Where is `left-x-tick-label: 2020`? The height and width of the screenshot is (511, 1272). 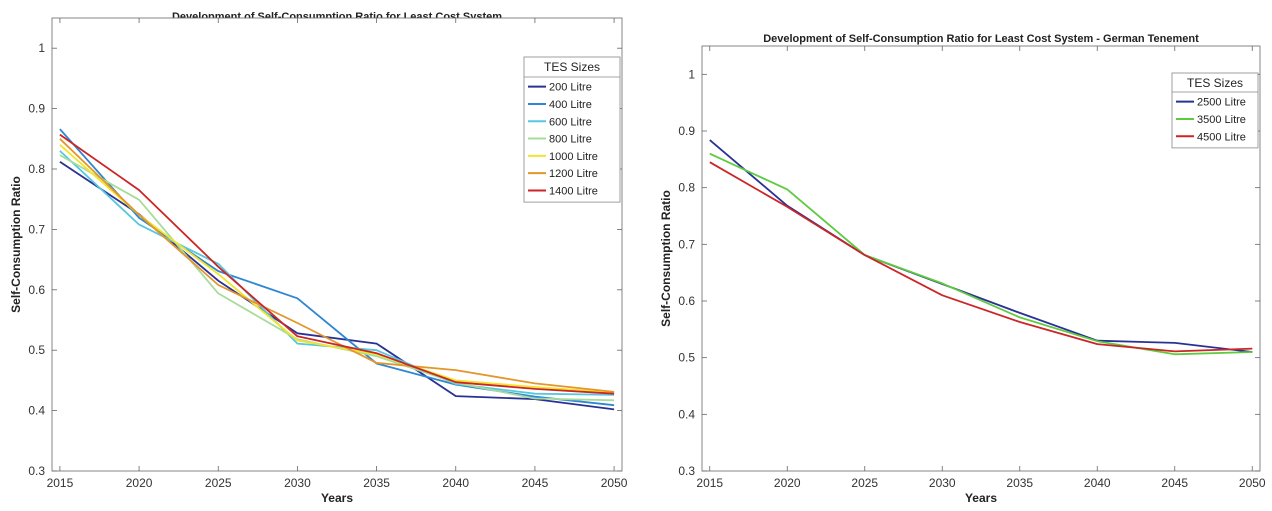 left-x-tick-label: 2020 is located at coordinates (139, 483).